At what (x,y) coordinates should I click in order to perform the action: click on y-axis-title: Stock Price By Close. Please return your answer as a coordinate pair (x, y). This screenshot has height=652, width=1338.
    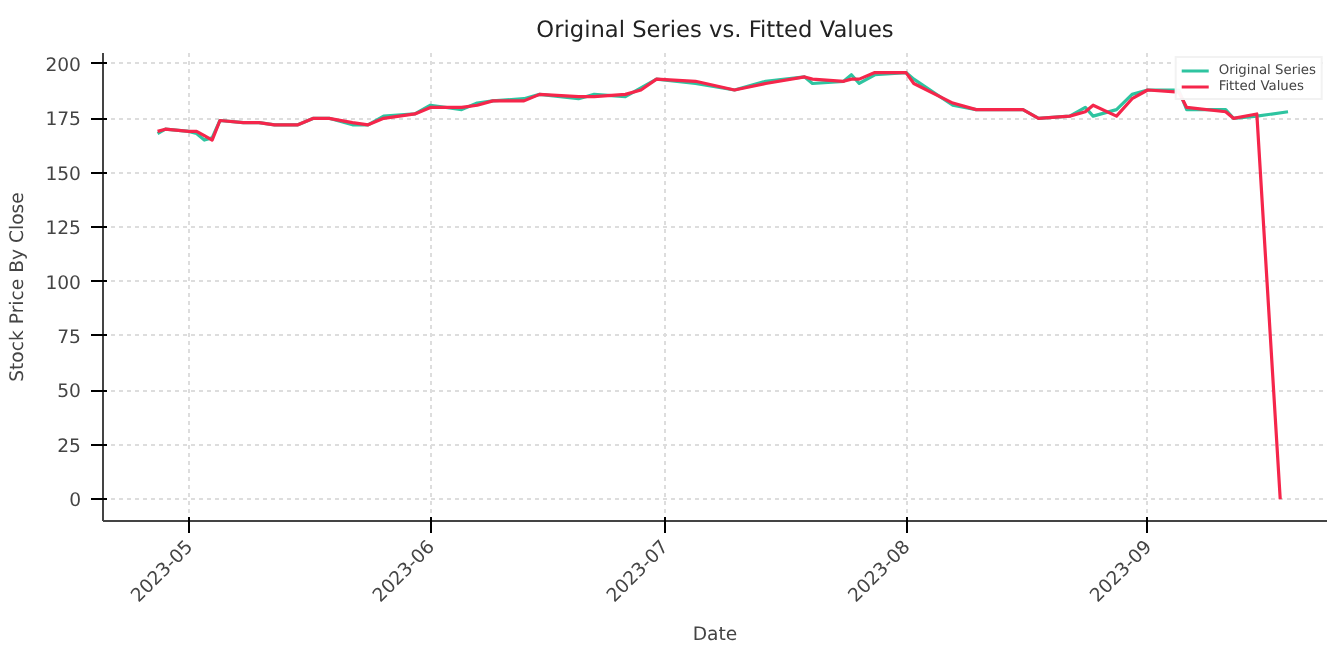
    Looking at the image, I should click on (18, 286).